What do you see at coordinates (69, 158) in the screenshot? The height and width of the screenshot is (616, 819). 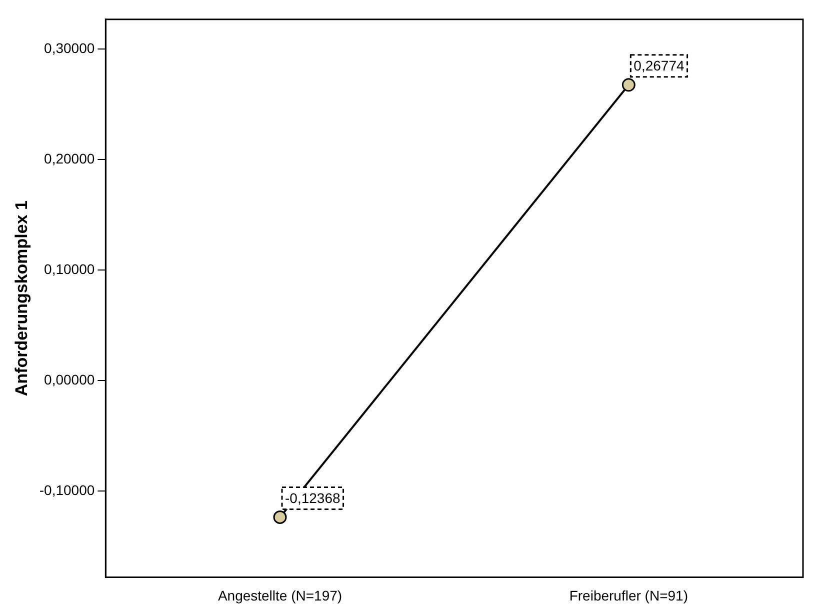 I see `y-tick-label: 0,20000` at bounding box center [69, 158].